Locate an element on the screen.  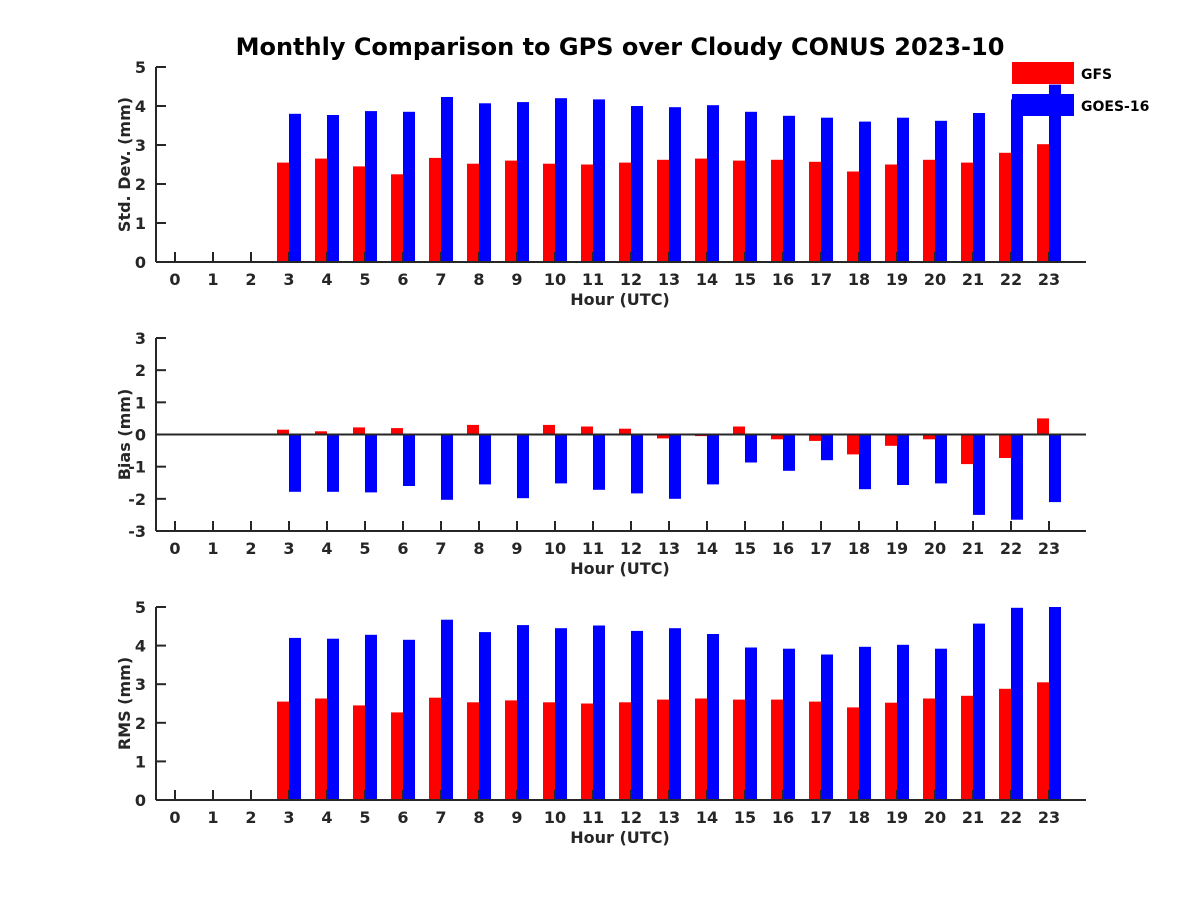
std-dev-y-tick-label: 5 is located at coordinates (140, 67).